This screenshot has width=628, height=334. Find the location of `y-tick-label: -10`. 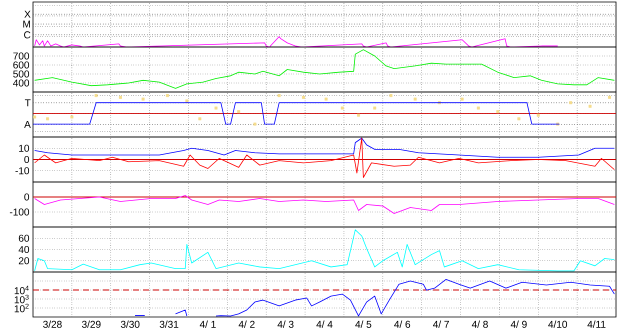

y-tick-label: -10 is located at coordinates (22, 170).